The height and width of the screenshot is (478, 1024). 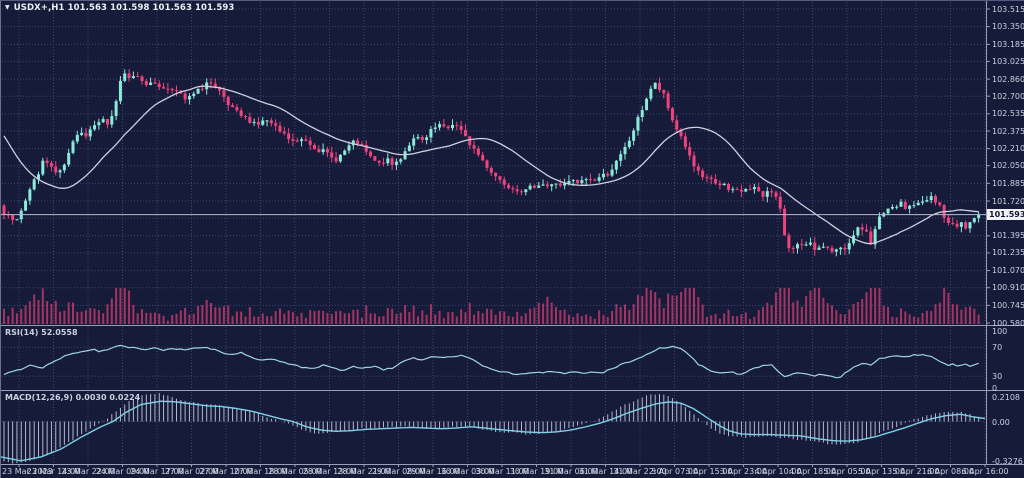 What do you see at coordinates (1008, 44) in the screenshot?
I see `price-tick-label: 103.185` at bounding box center [1008, 44].